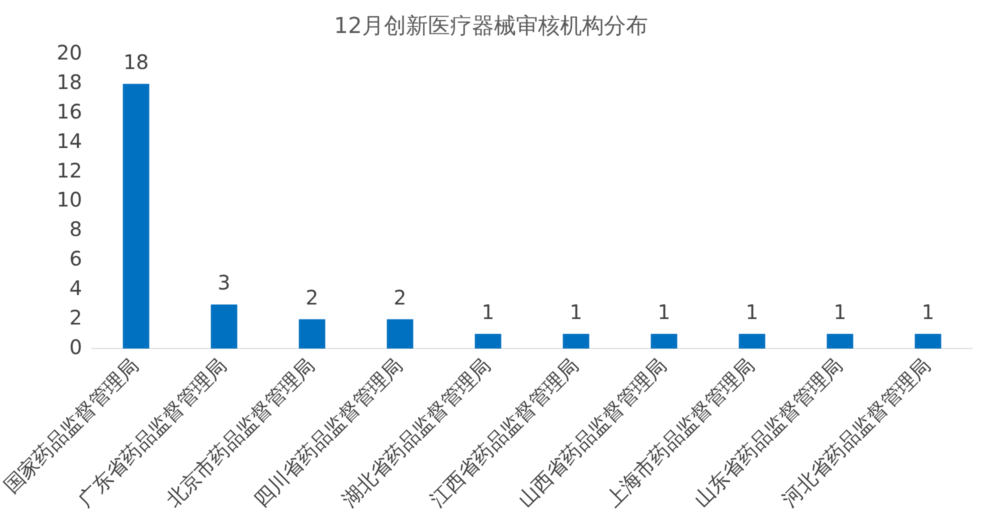 The image size is (992, 519). What do you see at coordinates (75, 229) in the screenshot?
I see `y-tick-label: 8` at bounding box center [75, 229].